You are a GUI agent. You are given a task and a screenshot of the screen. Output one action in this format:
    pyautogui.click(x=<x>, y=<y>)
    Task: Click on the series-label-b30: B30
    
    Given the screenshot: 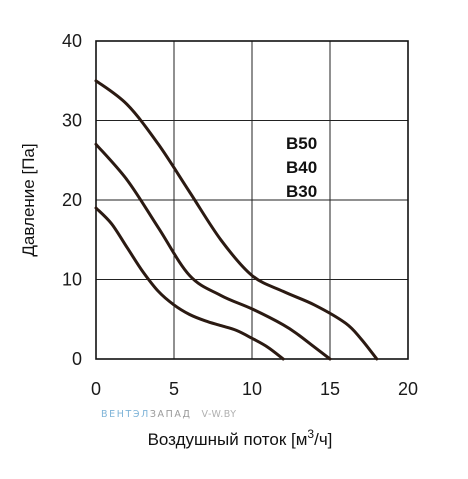 What is the action you would take?
    pyautogui.click(x=301, y=191)
    